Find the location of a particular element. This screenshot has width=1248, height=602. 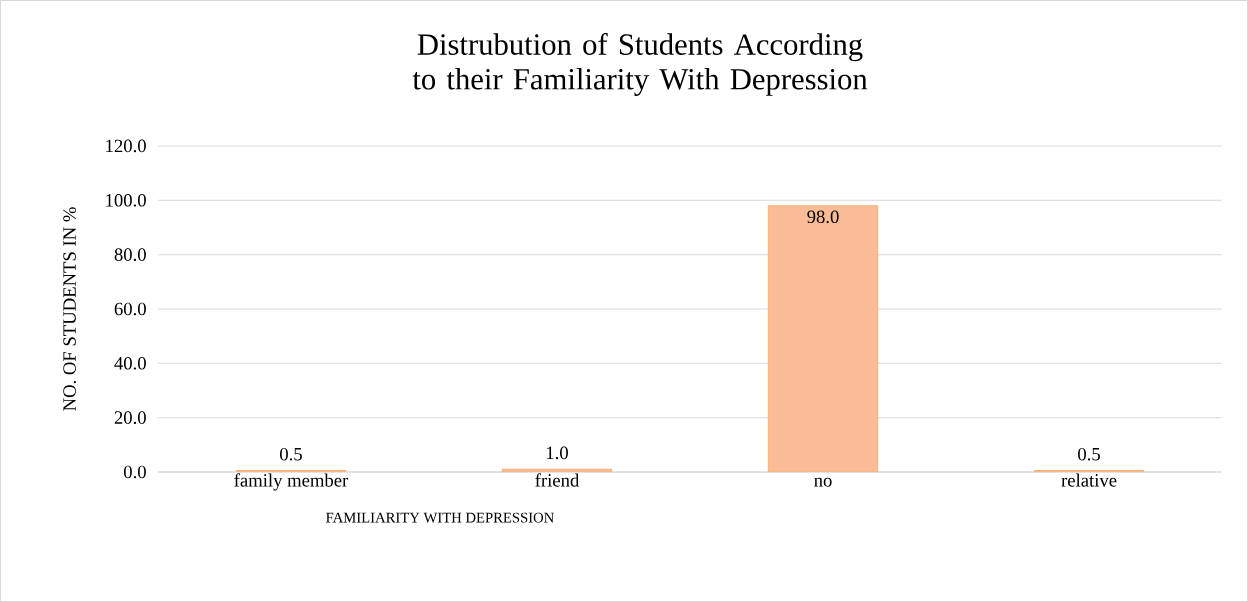

x-tick-label: friend is located at coordinates (557, 480).